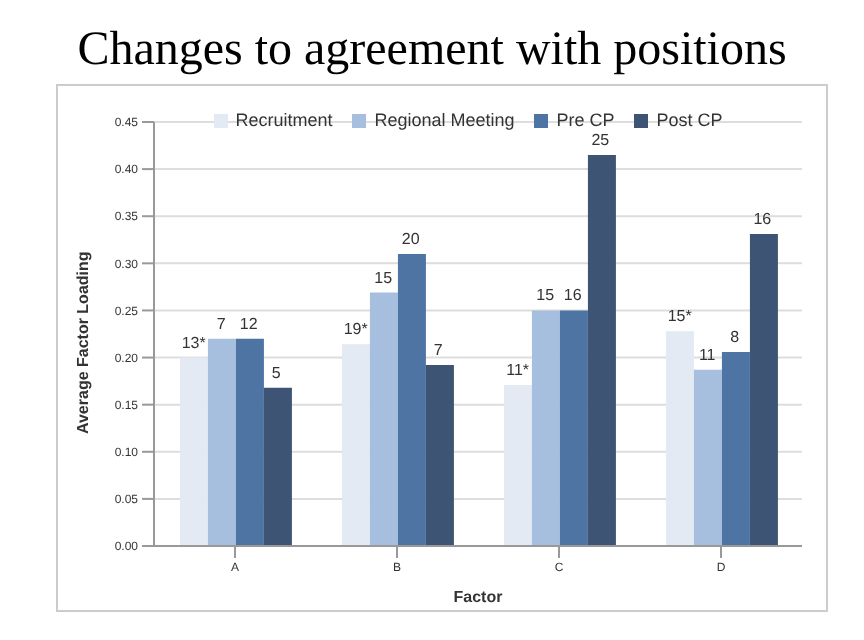 This screenshot has height=640, width=864. What do you see at coordinates (411, 238) in the screenshot?
I see `annotation: 20` at bounding box center [411, 238].